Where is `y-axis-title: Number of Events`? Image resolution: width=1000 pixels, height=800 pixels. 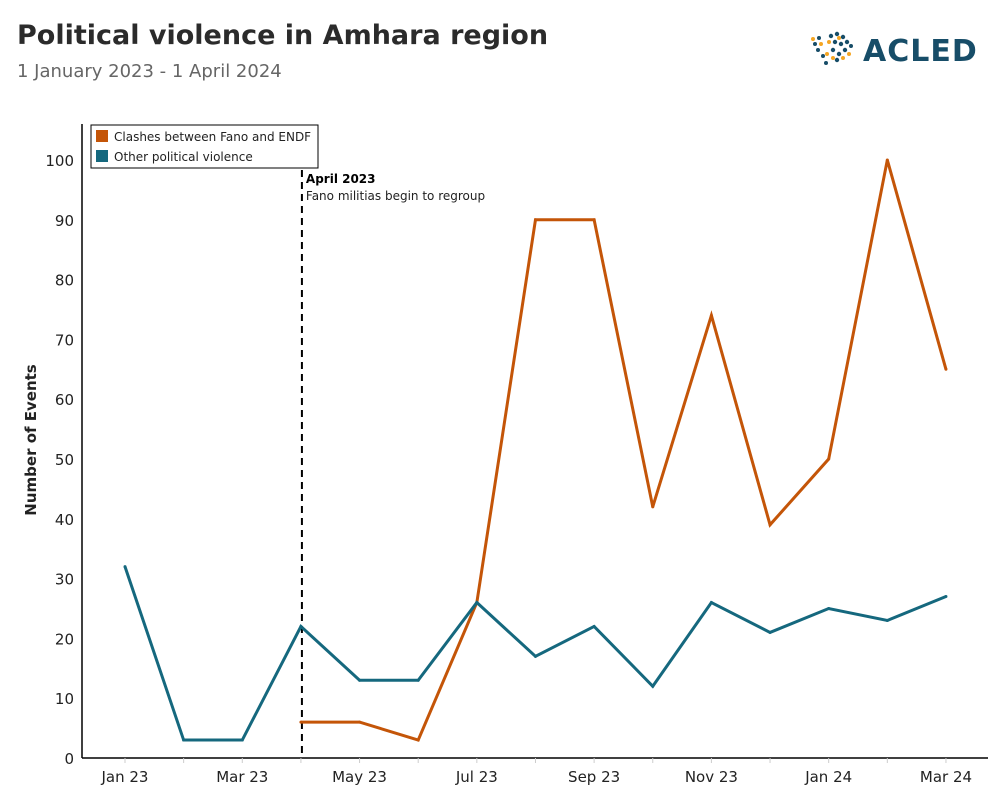 y-axis-title: Number of Events is located at coordinates (31, 439).